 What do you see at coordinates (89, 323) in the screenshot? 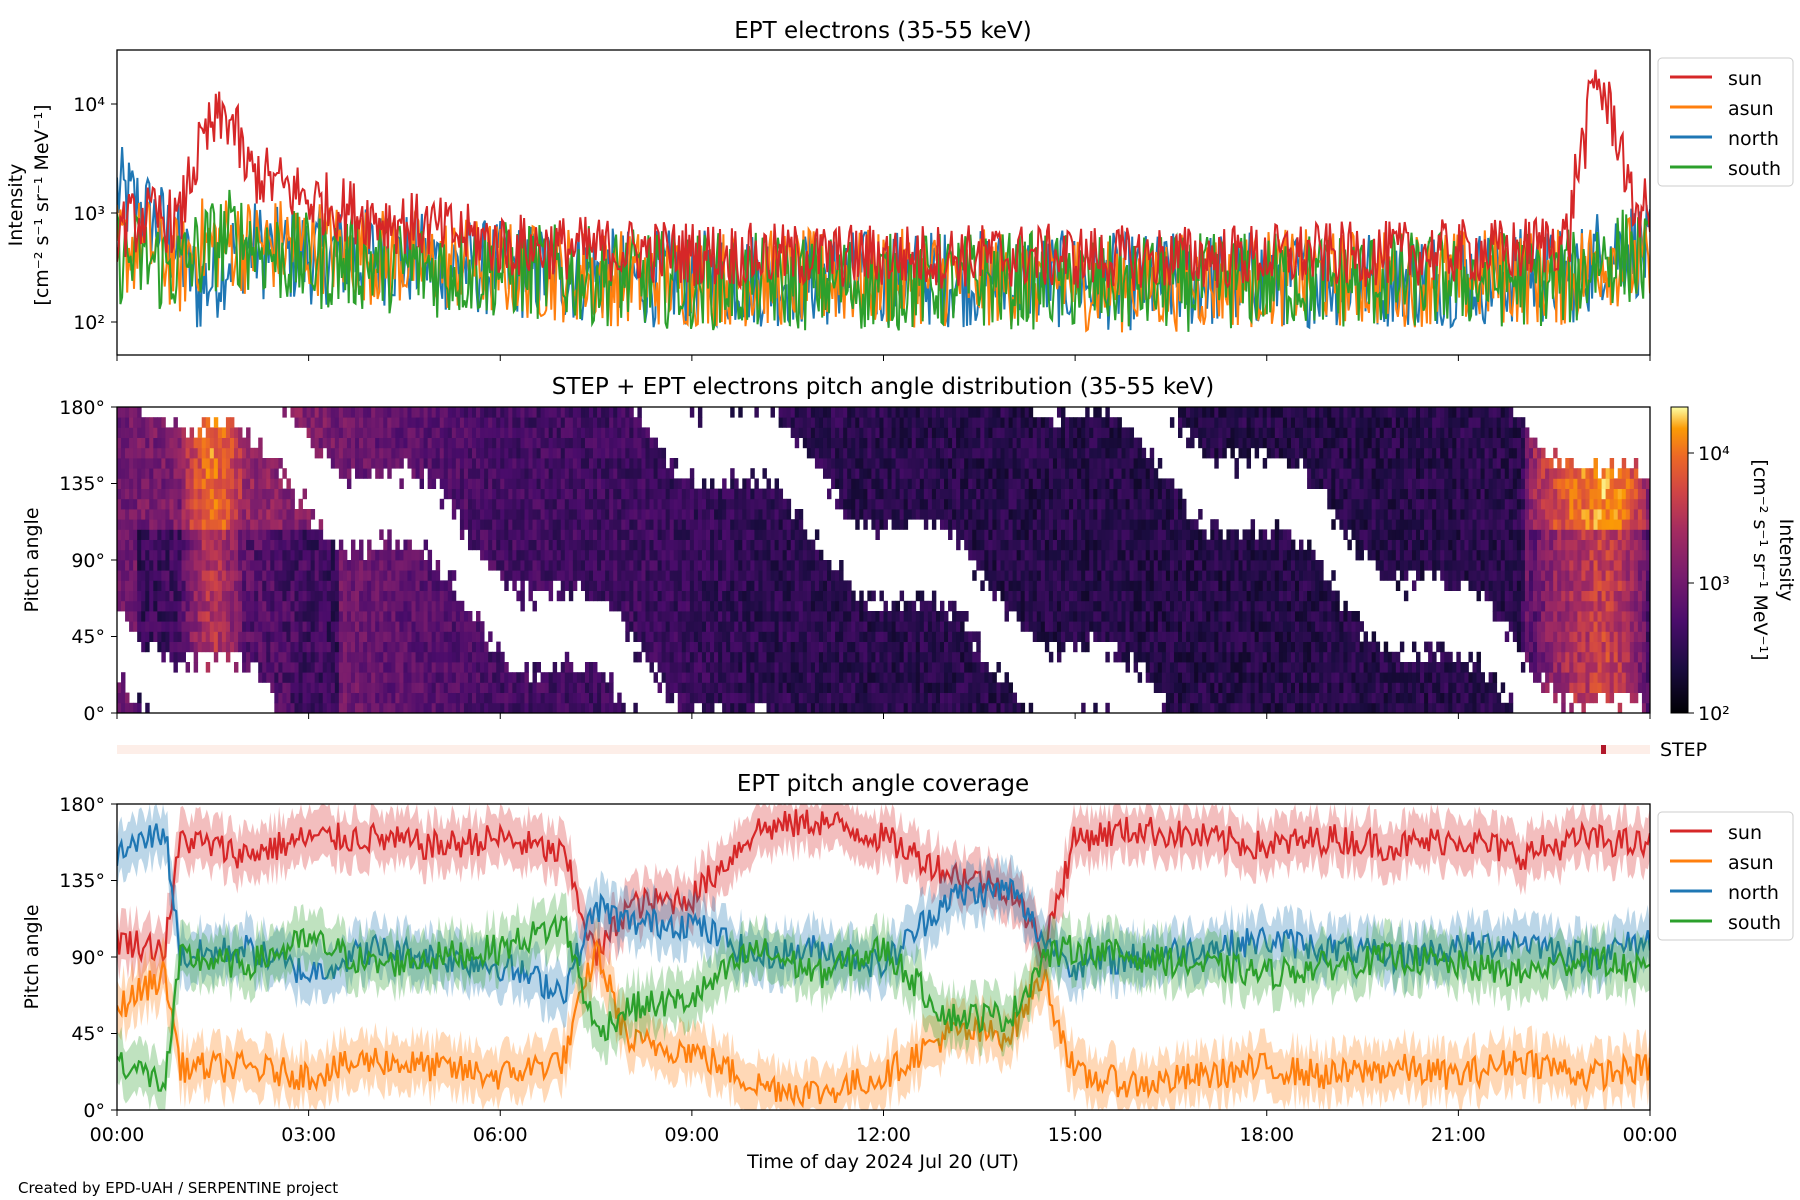
I see `intensity-ytick-label: 10²` at bounding box center [89, 323].